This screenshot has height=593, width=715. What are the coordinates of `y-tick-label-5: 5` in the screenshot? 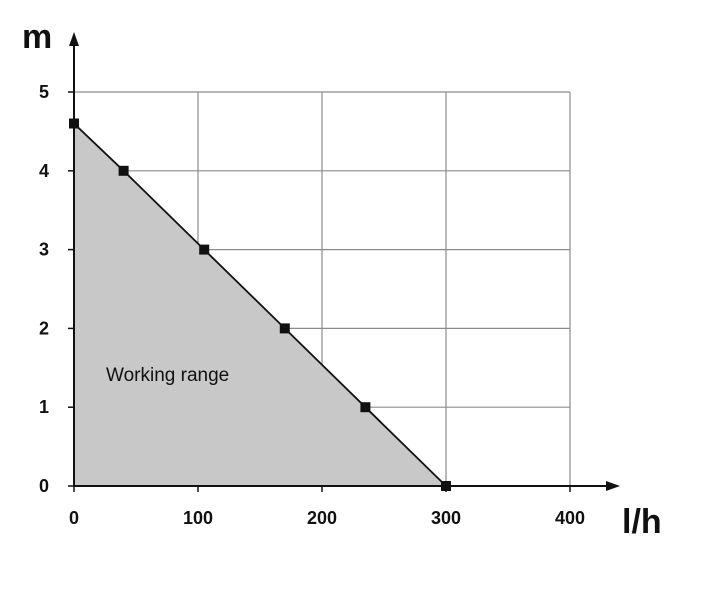 It's located at (44, 92).